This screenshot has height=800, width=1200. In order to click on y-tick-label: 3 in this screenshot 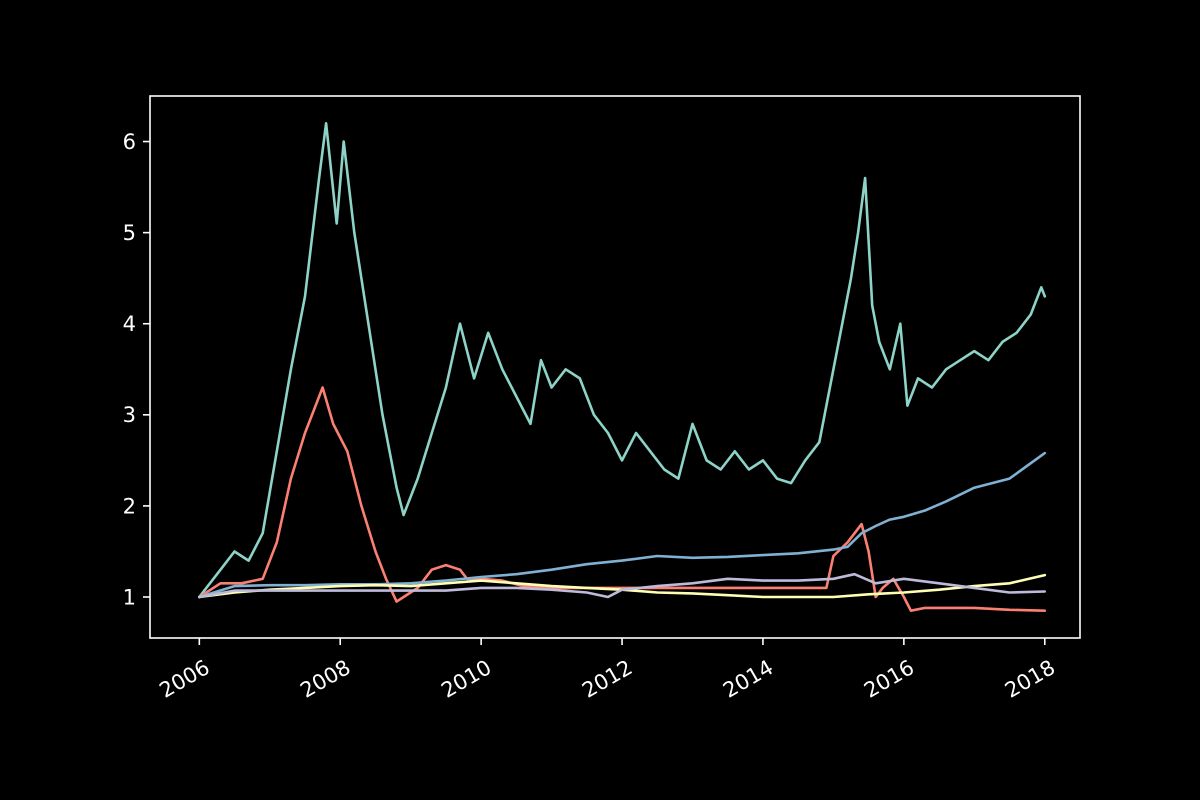, I will do `click(129, 415)`.